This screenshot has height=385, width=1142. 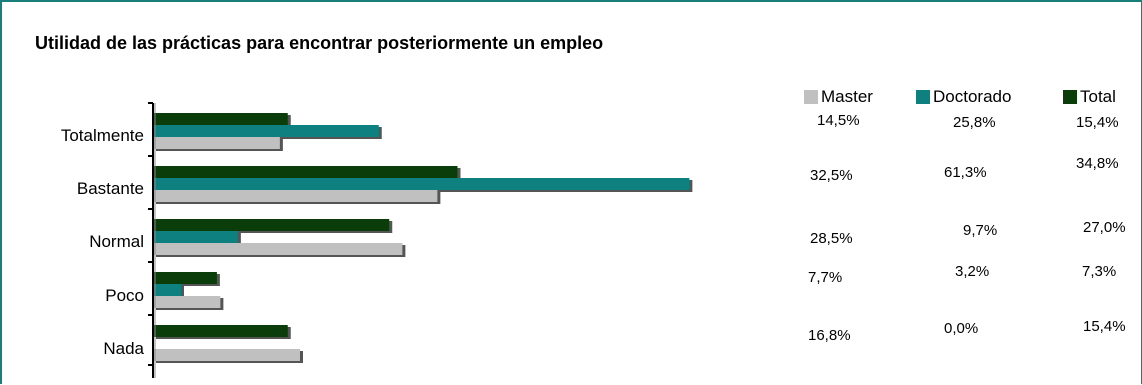 I want to click on bar-totalmente-master, so click(x=216, y=143).